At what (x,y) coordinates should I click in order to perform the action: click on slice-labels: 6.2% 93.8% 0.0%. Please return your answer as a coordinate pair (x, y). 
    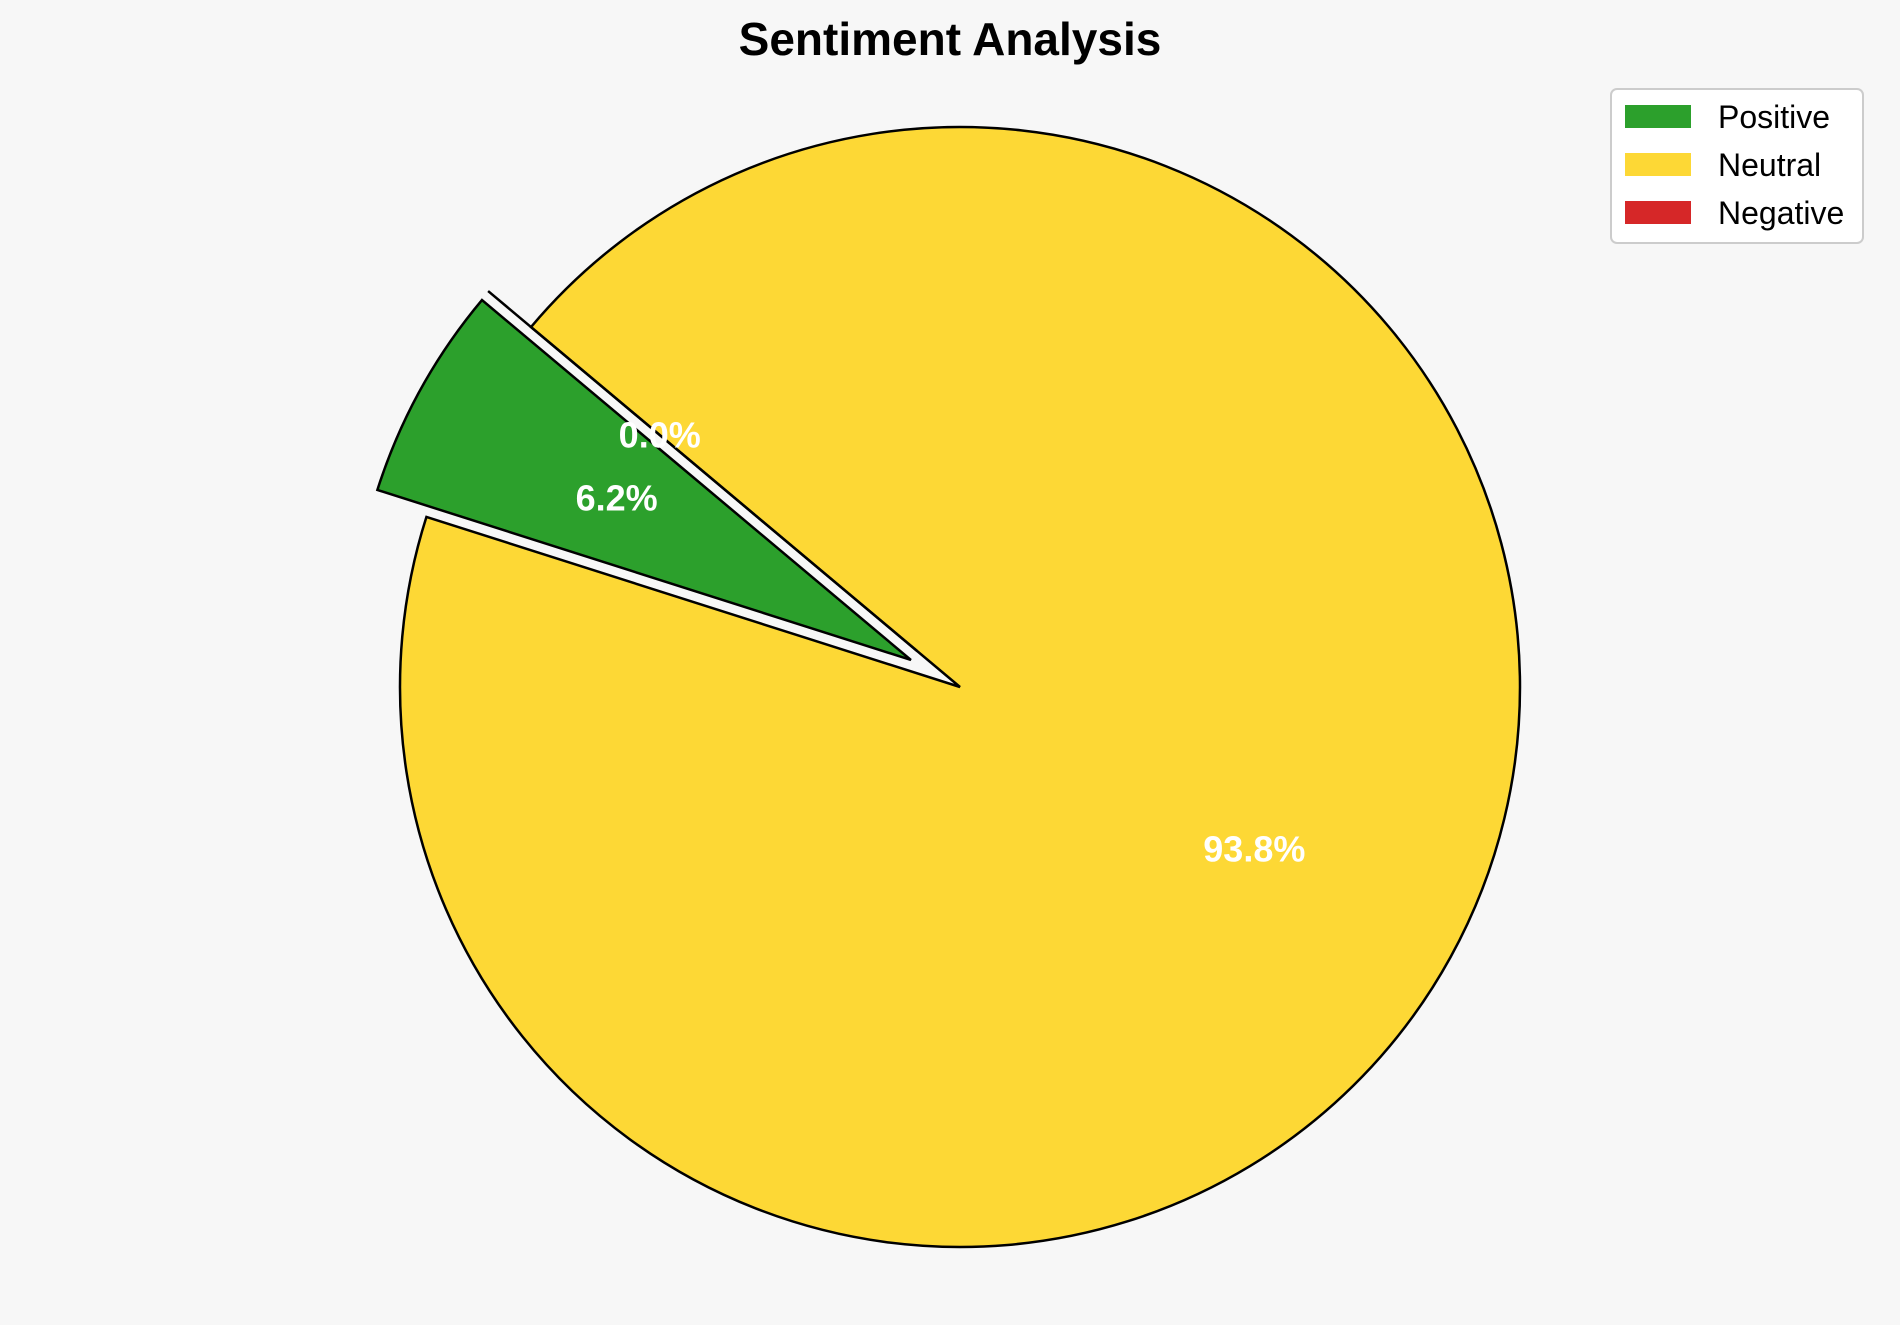
    Looking at the image, I should click on (941, 642).